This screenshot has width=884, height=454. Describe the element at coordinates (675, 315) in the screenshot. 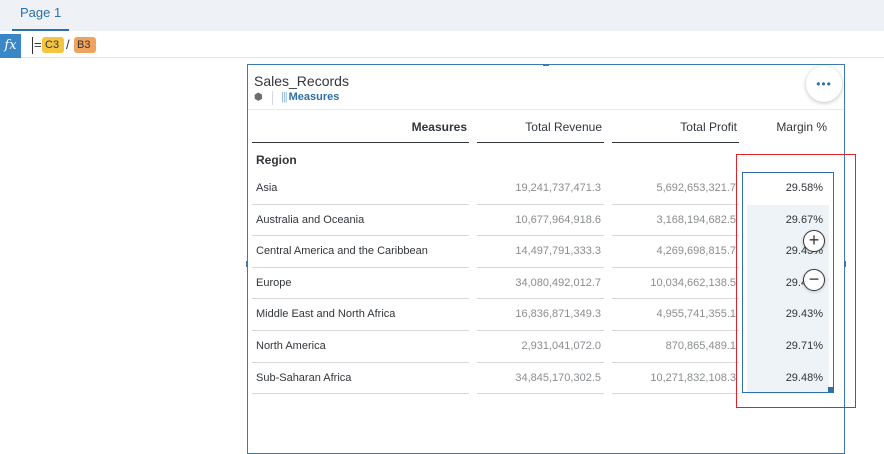

I see `cell-profit: 4,955,741,355.1` at that location.